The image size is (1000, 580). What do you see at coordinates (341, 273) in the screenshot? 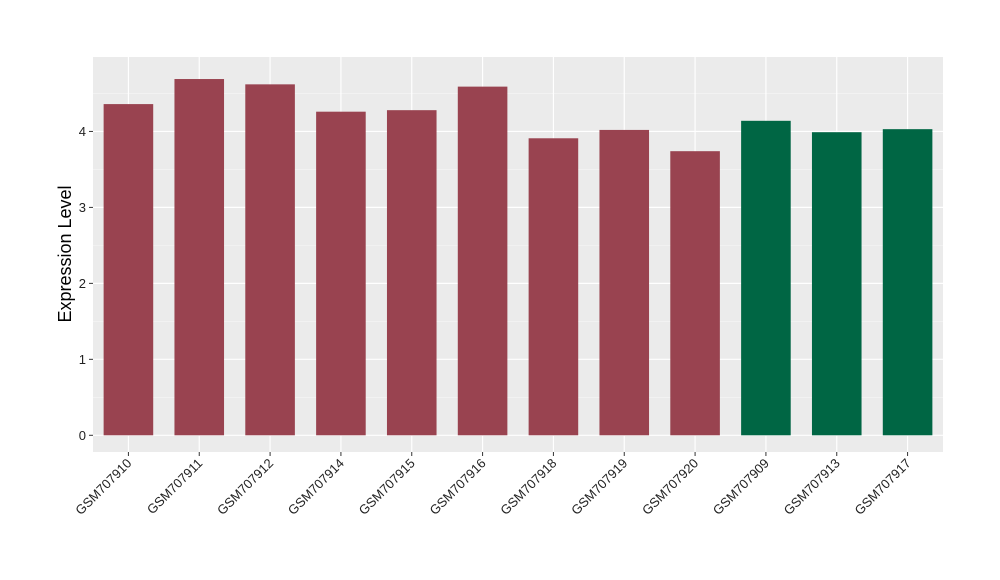
I see `bar-GSM707914` at bounding box center [341, 273].